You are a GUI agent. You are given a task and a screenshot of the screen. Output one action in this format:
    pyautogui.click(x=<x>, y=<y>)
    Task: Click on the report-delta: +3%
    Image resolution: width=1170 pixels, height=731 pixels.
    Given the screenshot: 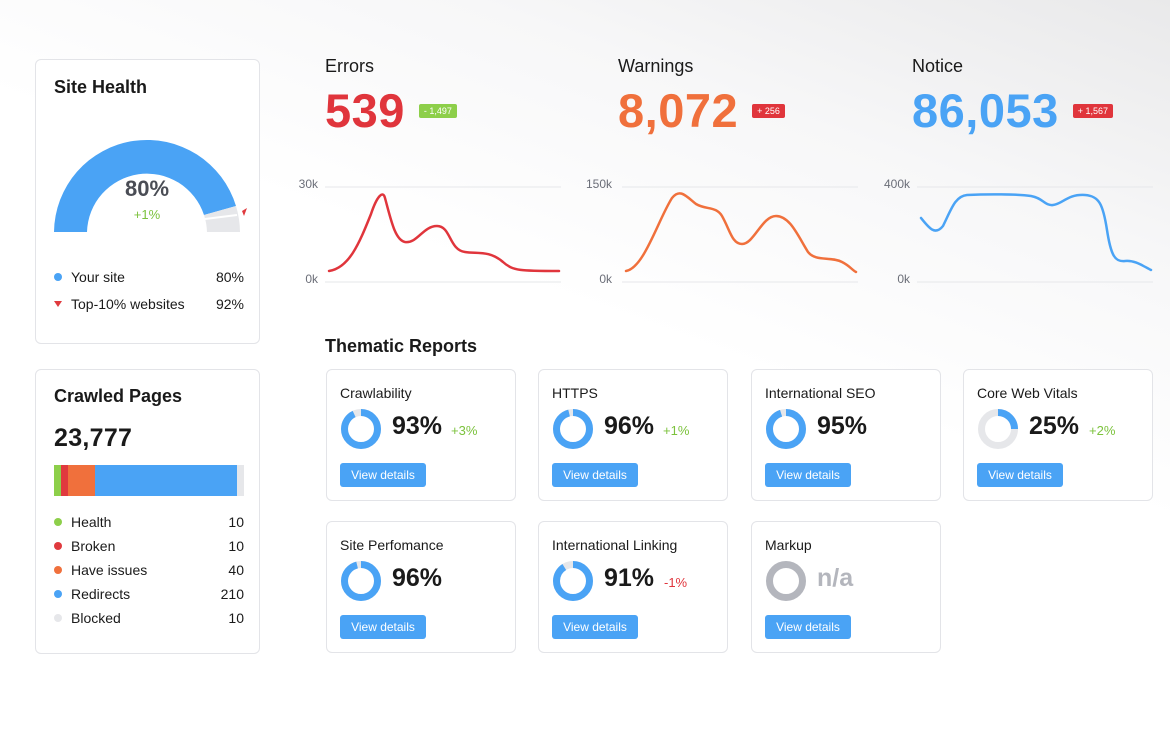 What is the action you would take?
    pyautogui.click(x=464, y=430)
    